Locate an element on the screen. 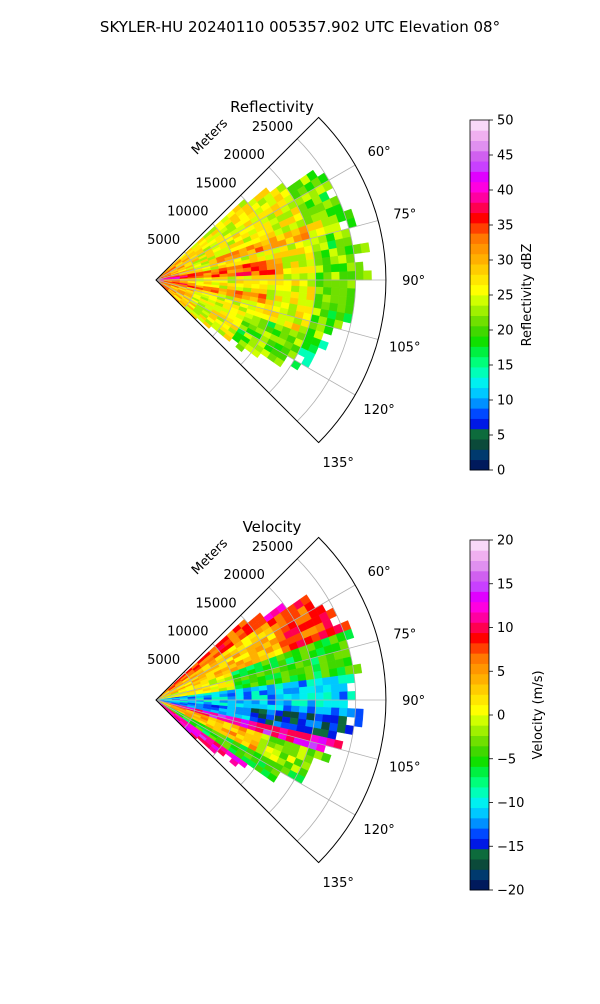  reflectivity-colorbar-label: Reflectivity dBZ is located at coordinates (527, 295).